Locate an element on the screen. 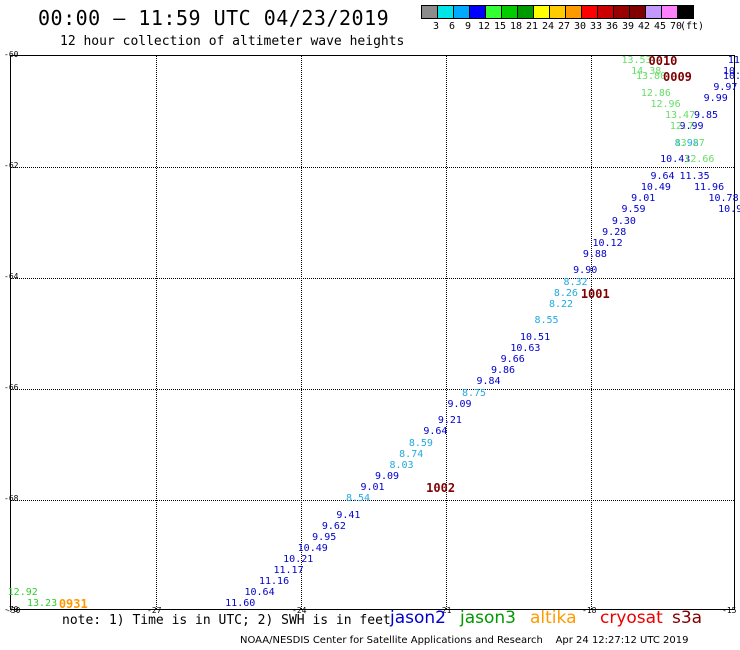  wave-height-value: 10.12 is located at coordinates (607, 243).